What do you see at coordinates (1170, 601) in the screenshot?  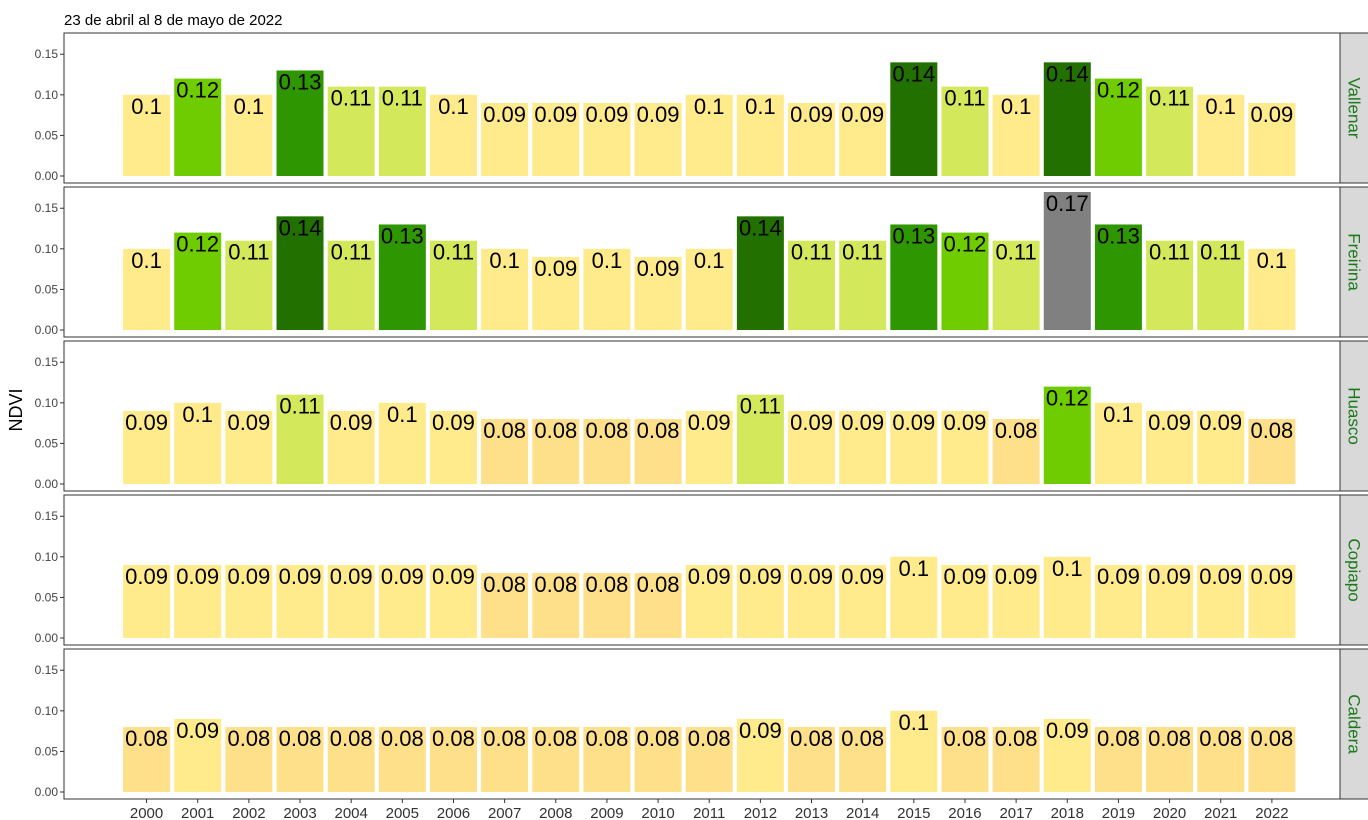 I see `bar-copiapo-2020` at bounding box center [1170, 601].